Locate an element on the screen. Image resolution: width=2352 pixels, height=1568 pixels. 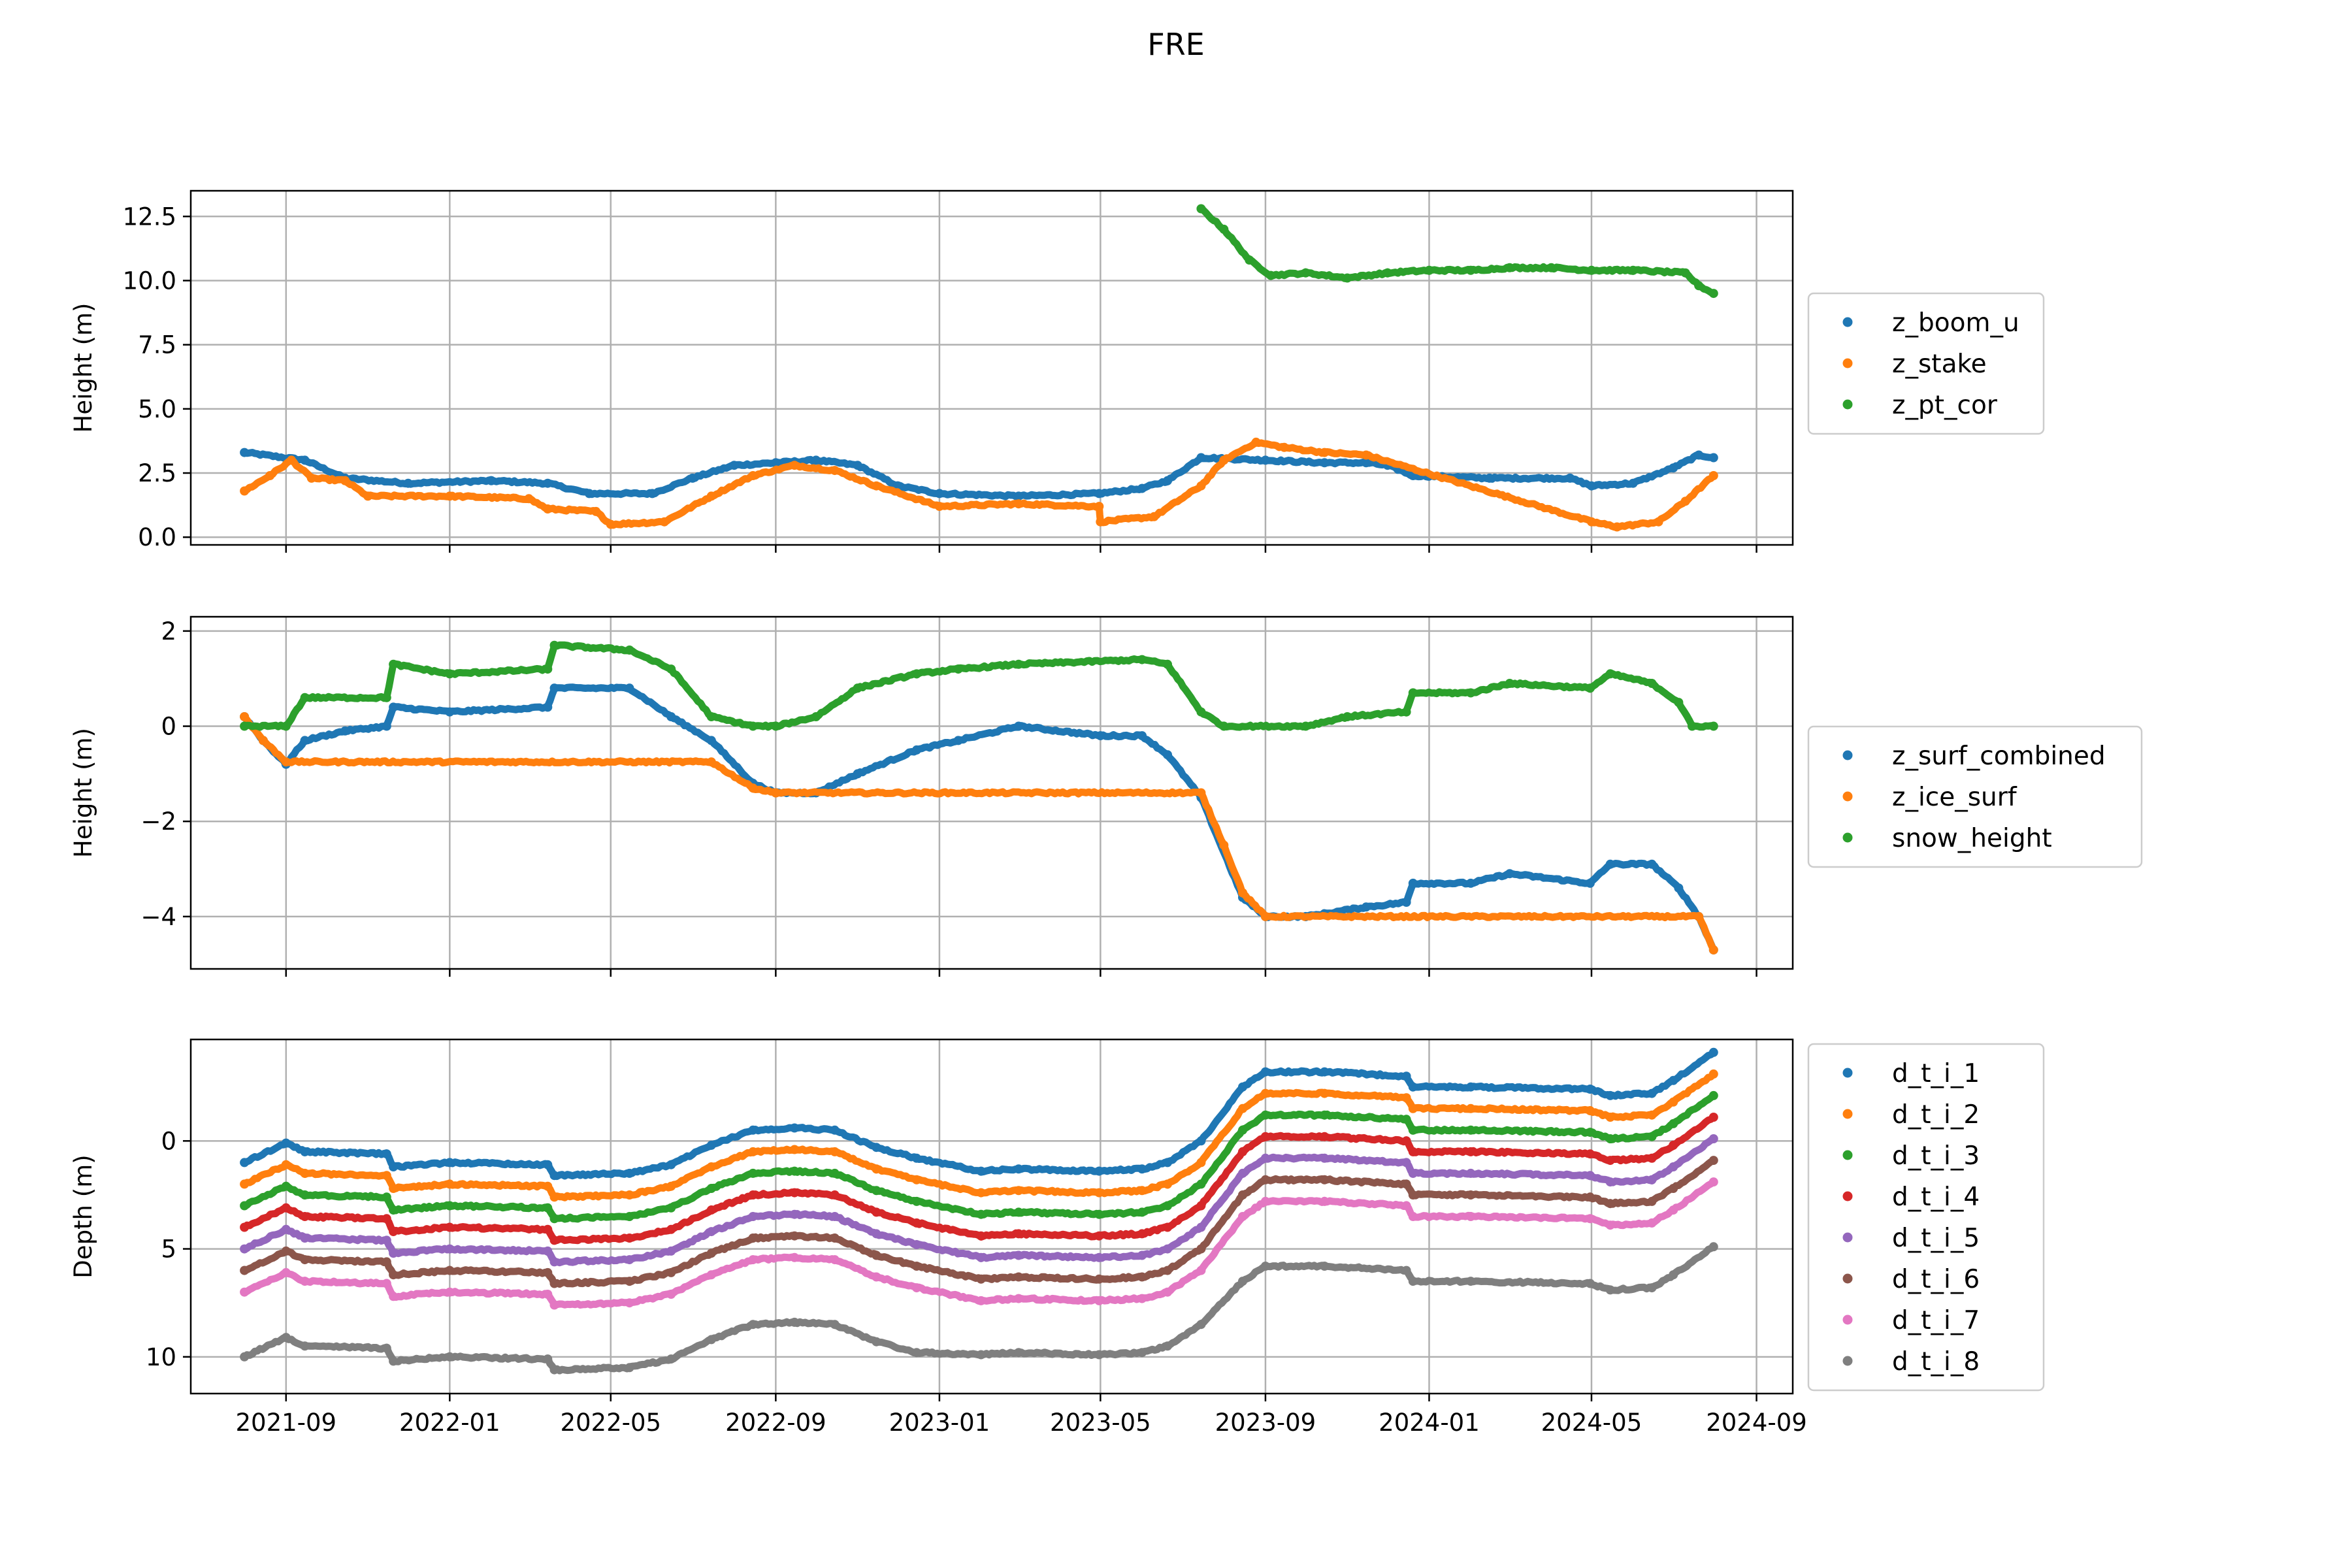
x-tick-label: 2023-01 is located at coordinates (939, 1423).